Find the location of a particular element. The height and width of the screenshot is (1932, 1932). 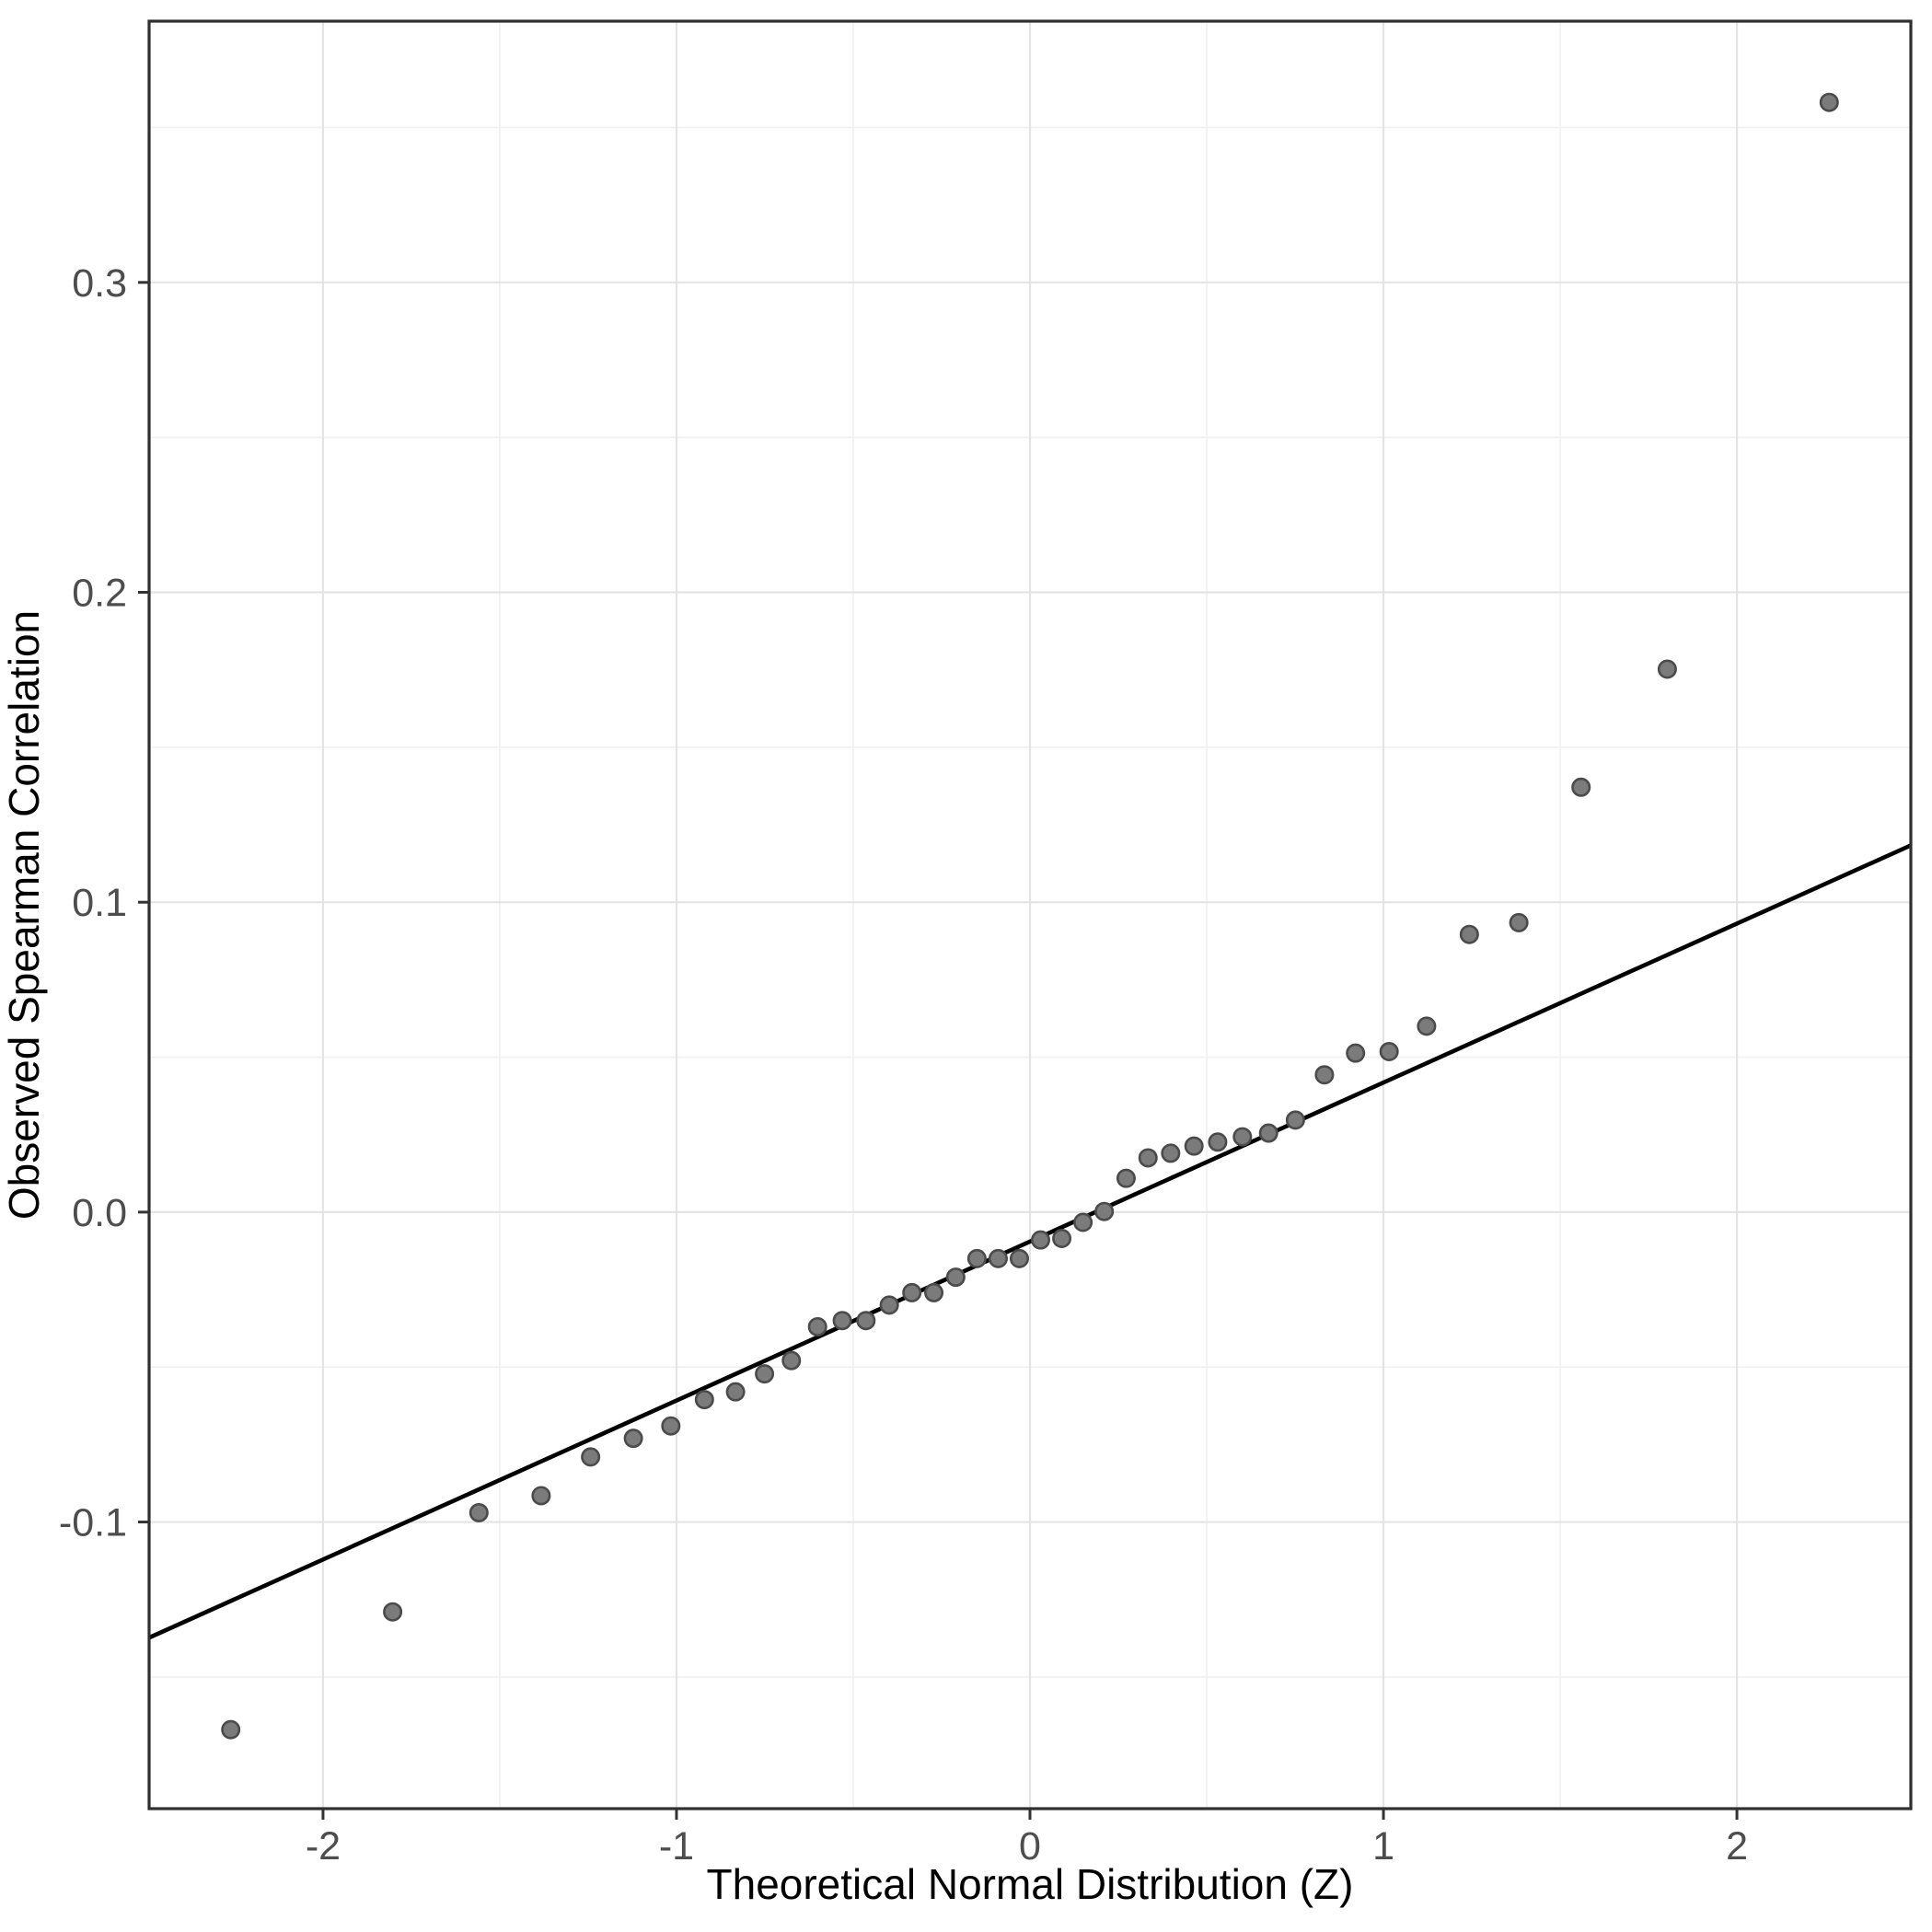

y-tick-label: 0.3 is located at coordinates (100, 284).